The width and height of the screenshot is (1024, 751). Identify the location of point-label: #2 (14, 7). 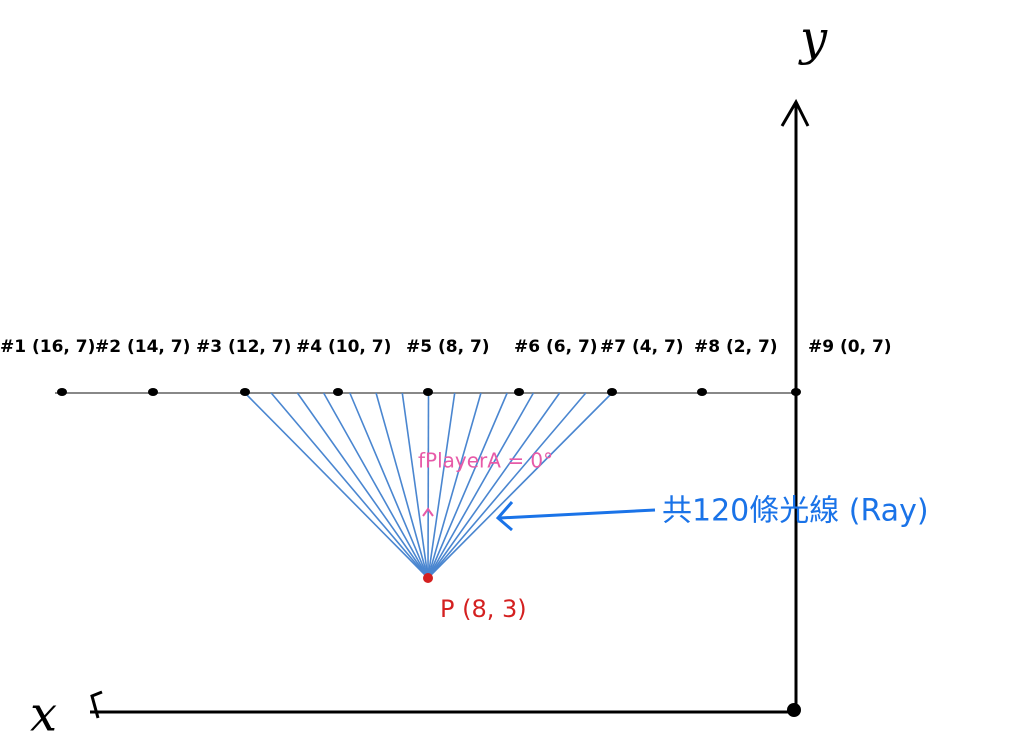
(142, 347).